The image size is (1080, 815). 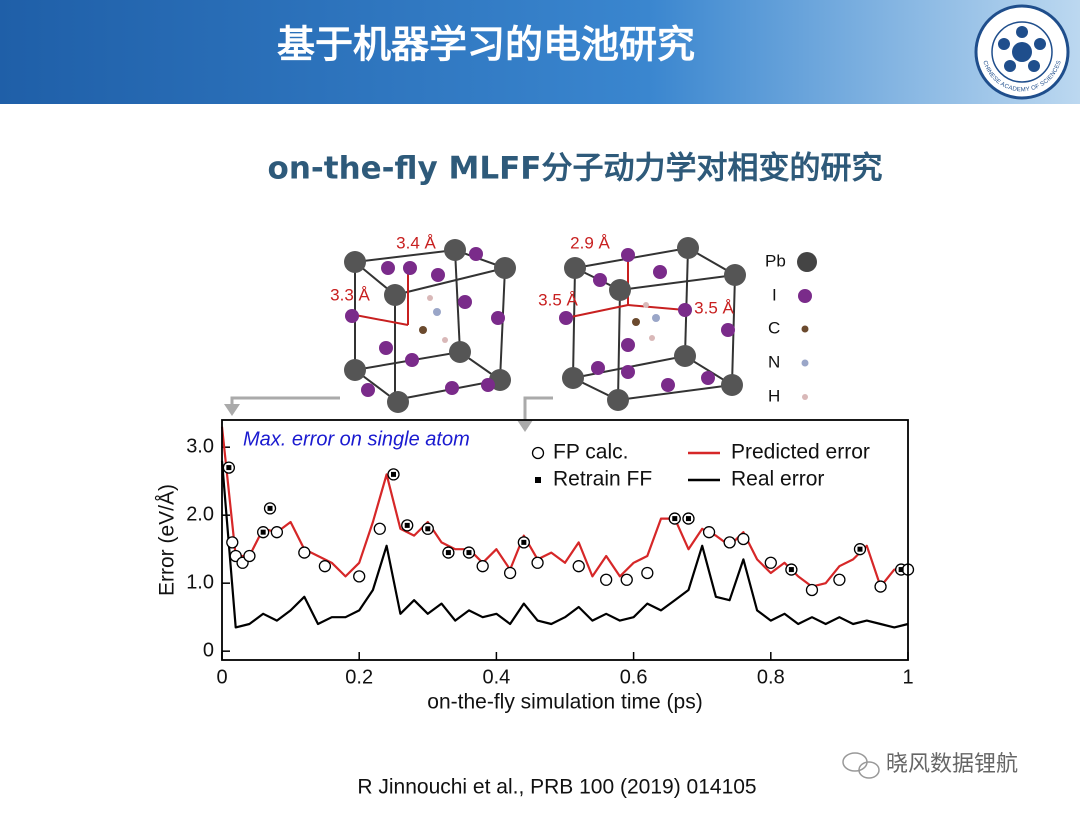 What do you see at coordinates (575, 169) in the screenshot?
I see `slide-subtitle: on-the-fly MLFF分子动力学对相变的研究` at bounding box center [575, 169].